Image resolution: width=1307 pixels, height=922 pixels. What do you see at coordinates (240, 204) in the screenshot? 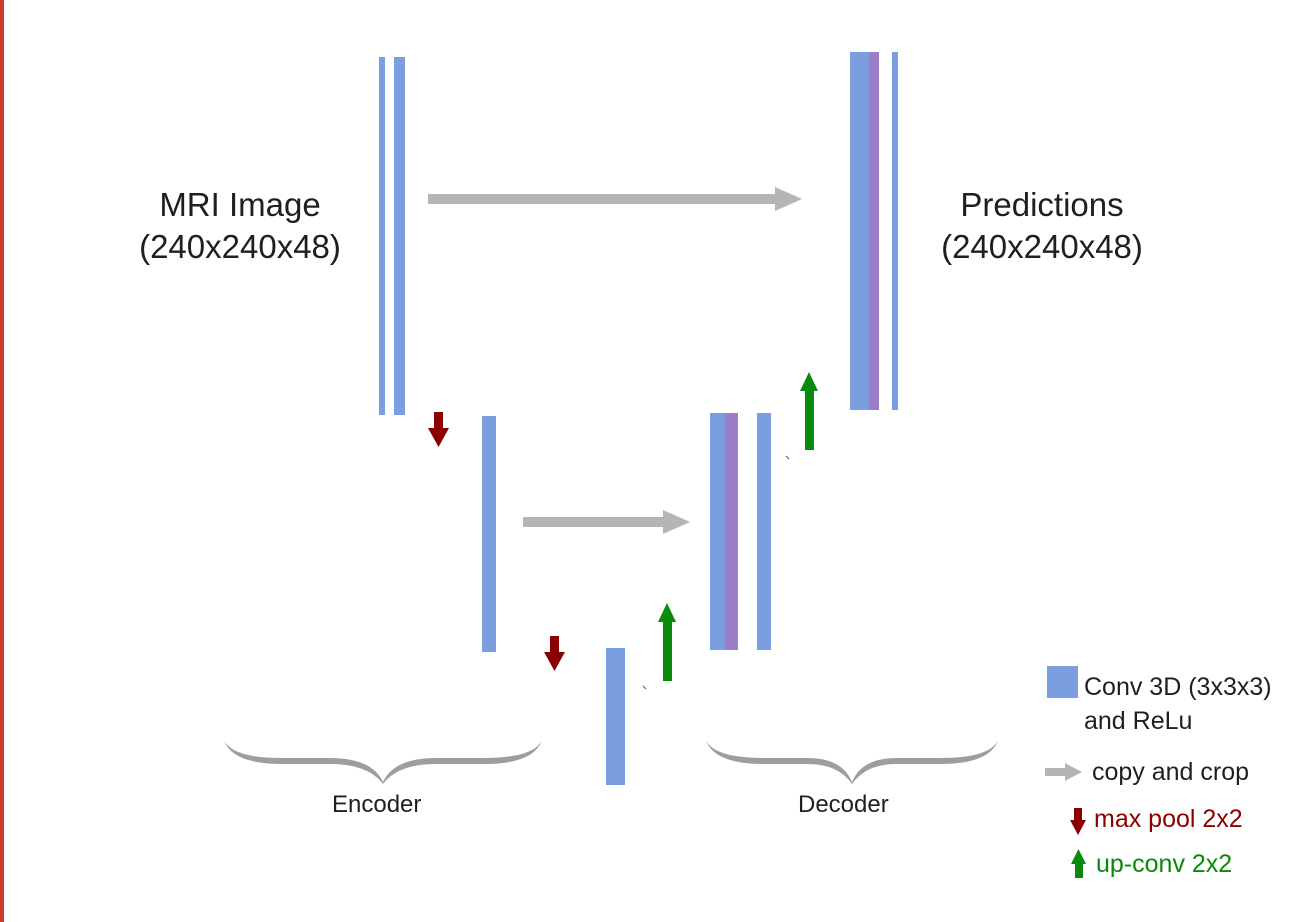
I see `input-label-title: MRI Image` at bounding box center [240, 204].